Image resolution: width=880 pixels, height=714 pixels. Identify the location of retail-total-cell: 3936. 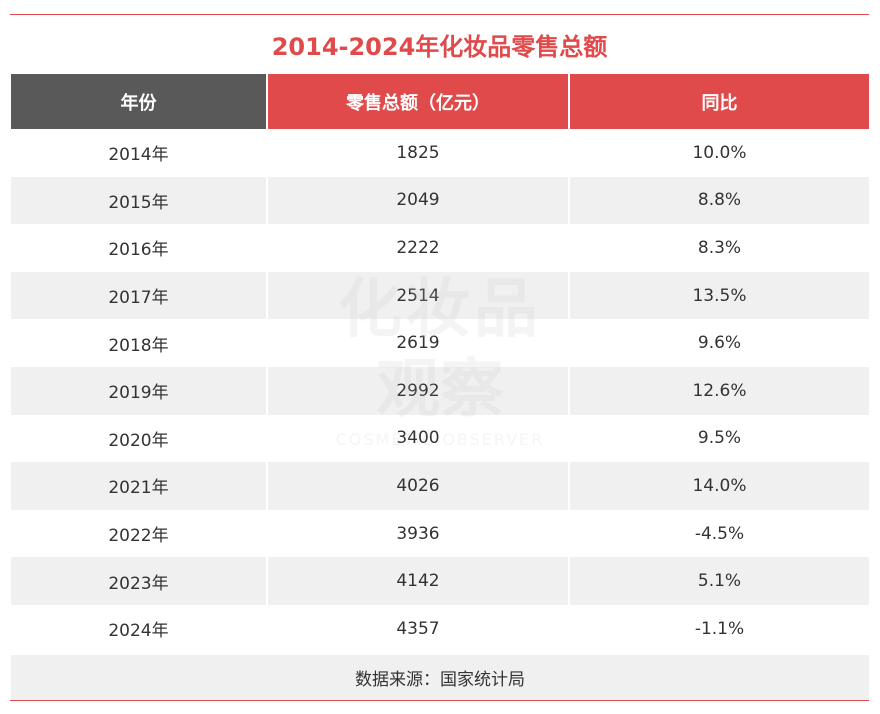
(419, 533).